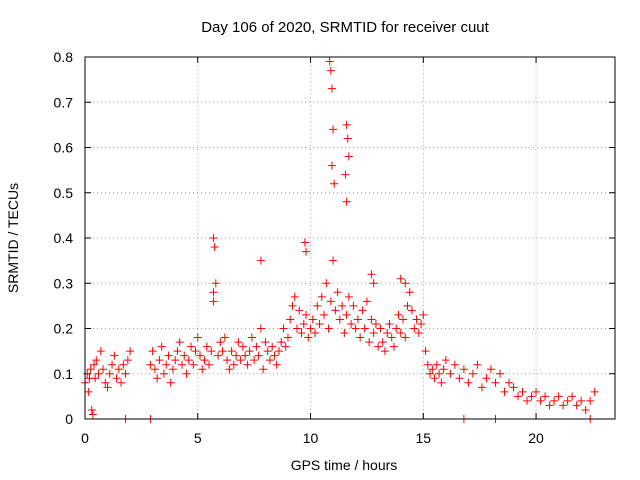 This screenshot has width=640, height=480. Describe the element at coordinates (311, 438) in the screenshot. I see `x-tick-label: 10` at that location.